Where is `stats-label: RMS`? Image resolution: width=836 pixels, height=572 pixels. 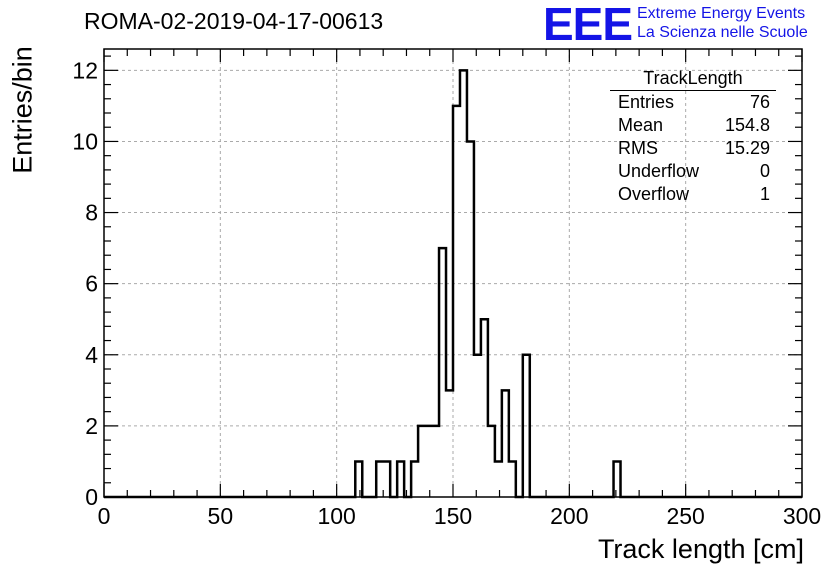 stats-label: RMS is located at coordinates (638, 148).